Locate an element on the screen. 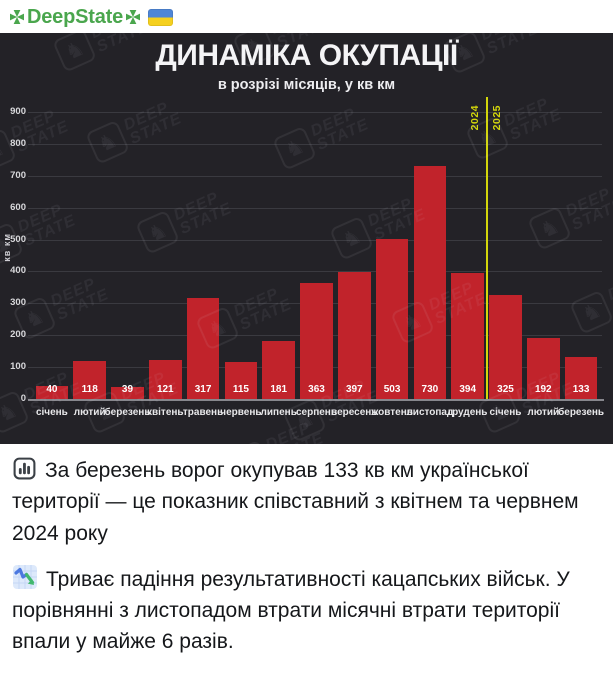 The width and height of the screenshot is (613, 677). bar-value-label: 115 is located at coordinates (240, 389).